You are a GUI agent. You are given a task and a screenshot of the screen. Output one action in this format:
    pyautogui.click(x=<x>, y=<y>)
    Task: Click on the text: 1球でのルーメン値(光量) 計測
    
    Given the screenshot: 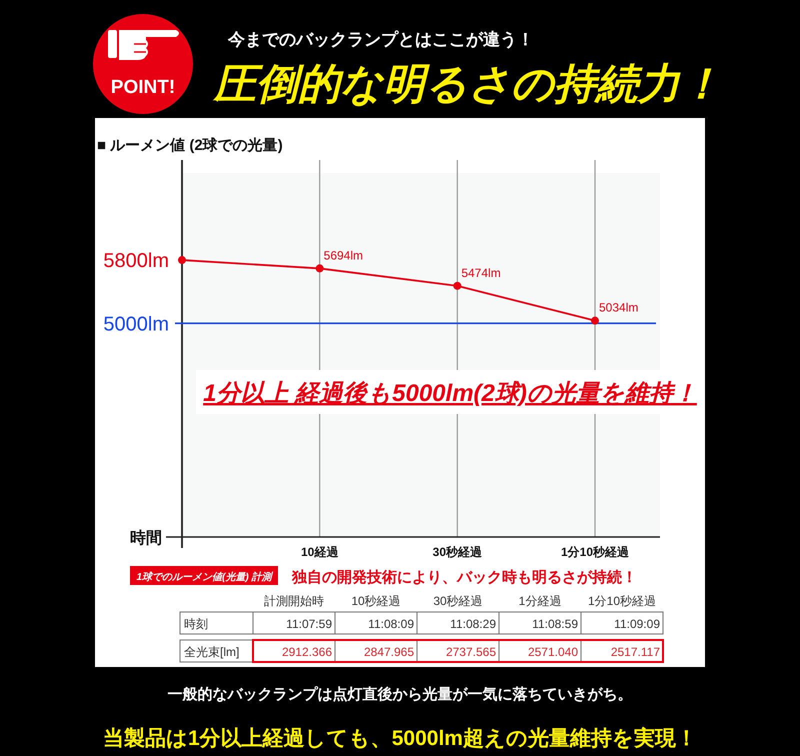 What is the action you would take?
    pyautogui.click(x=205, y=577)
    